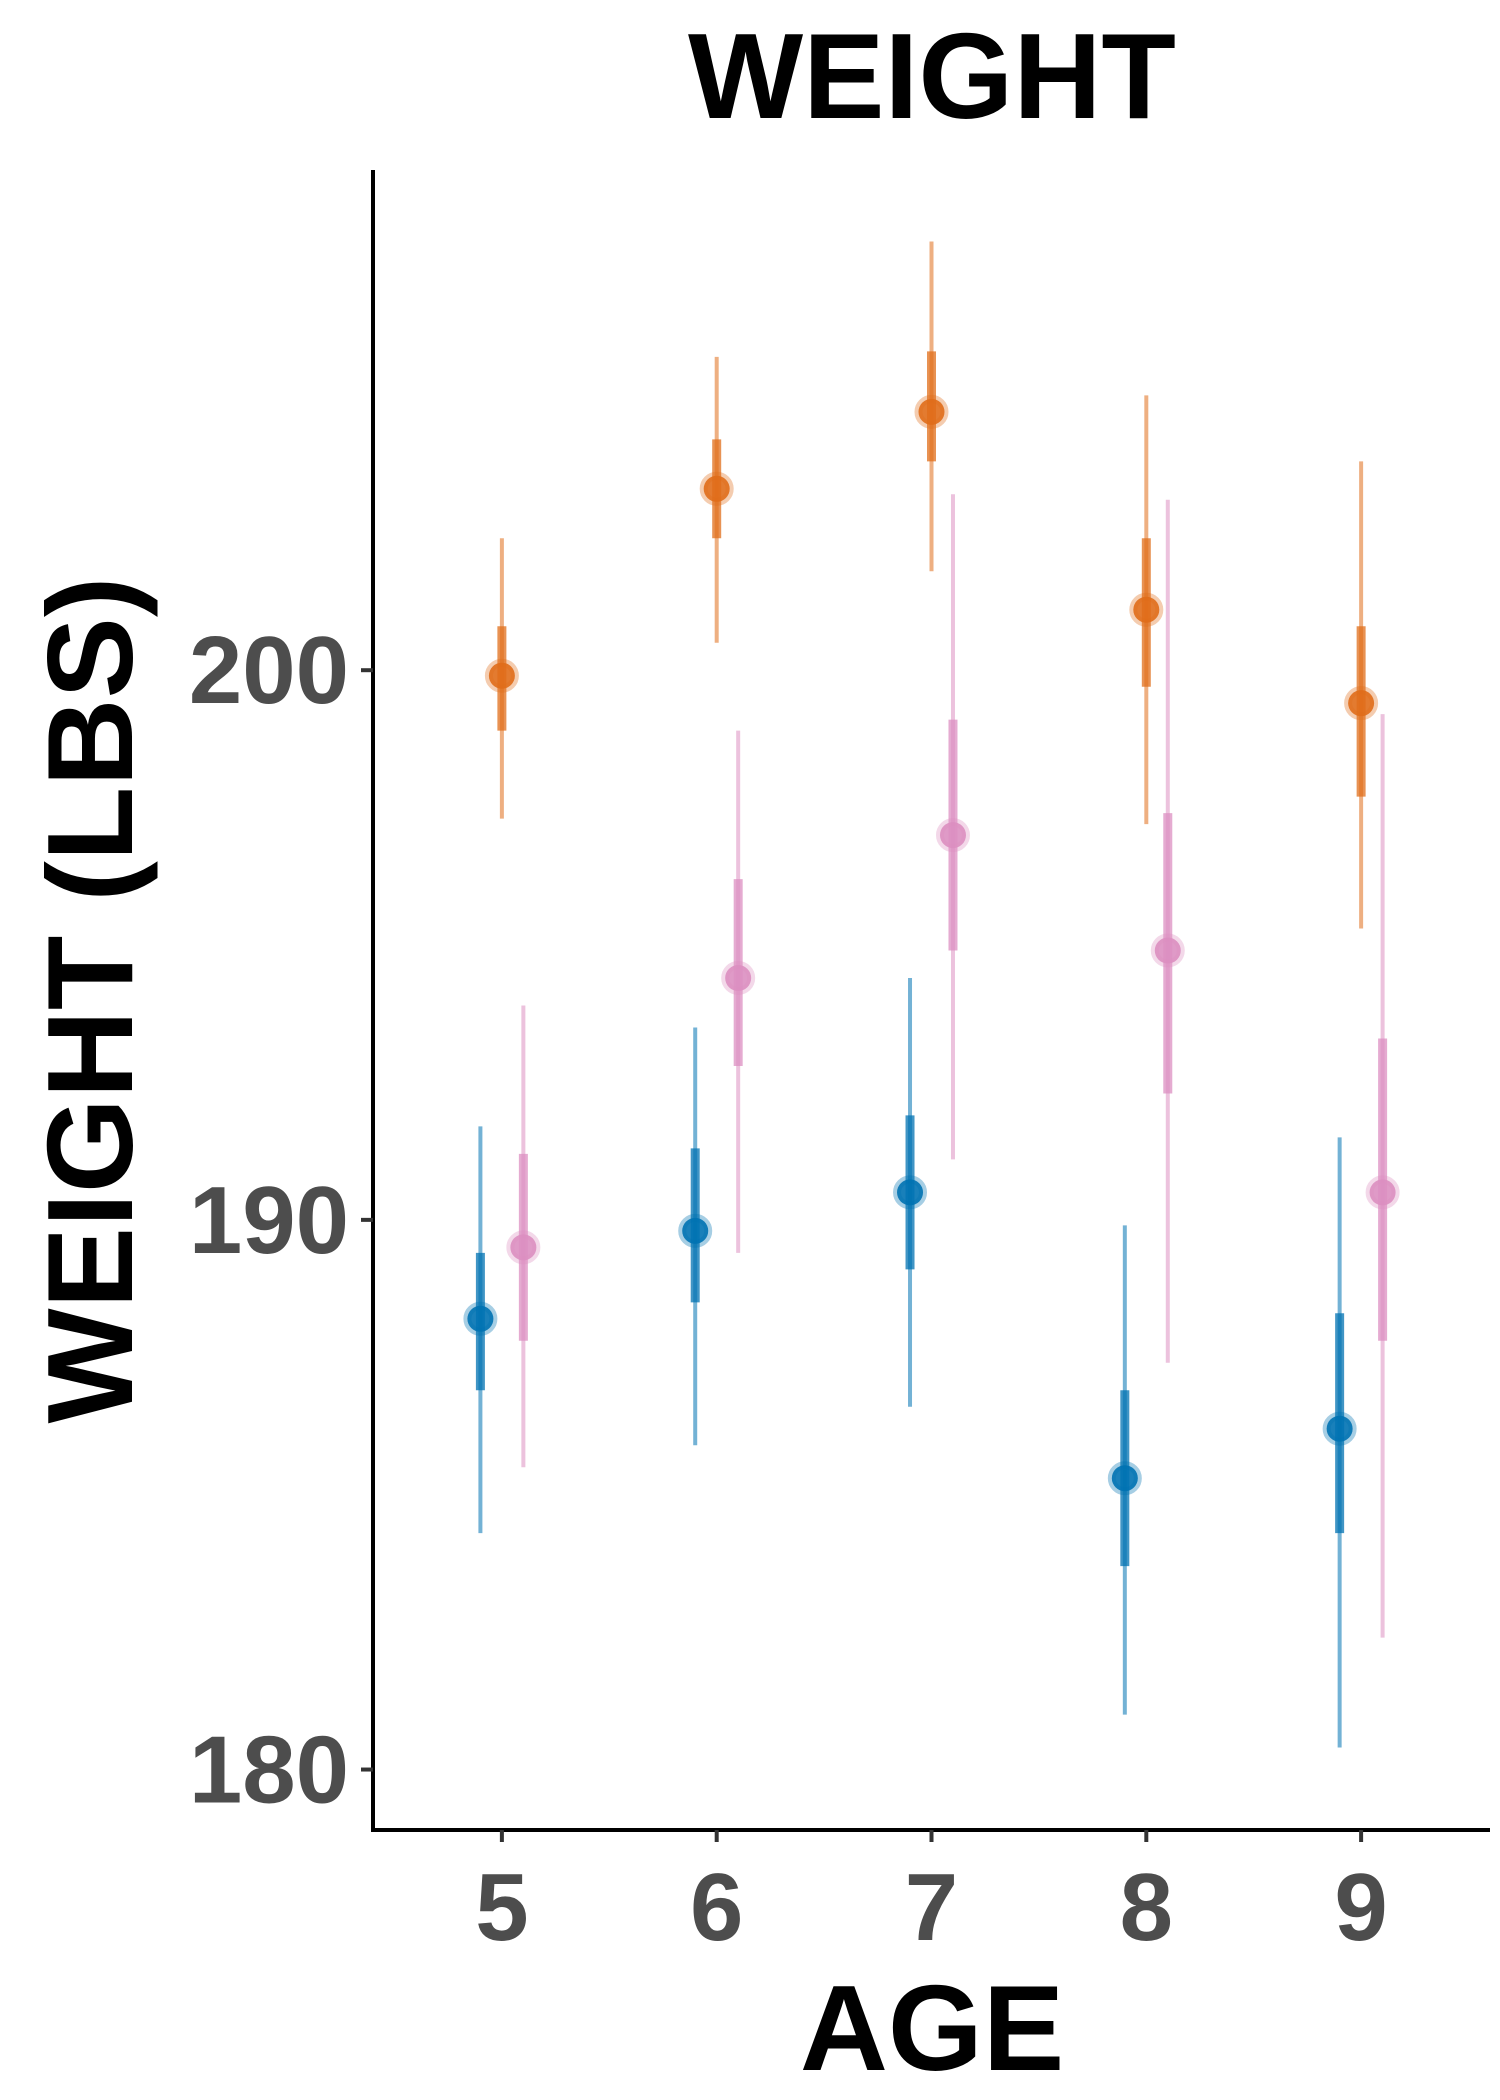  I want to click on y-tick-label: 180, so click(269, 1770).